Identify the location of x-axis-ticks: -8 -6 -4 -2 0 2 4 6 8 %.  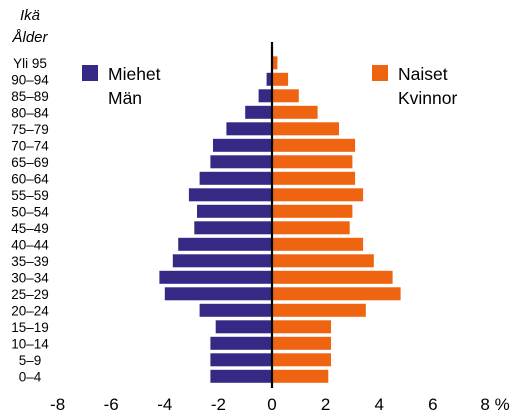
(280, 404).